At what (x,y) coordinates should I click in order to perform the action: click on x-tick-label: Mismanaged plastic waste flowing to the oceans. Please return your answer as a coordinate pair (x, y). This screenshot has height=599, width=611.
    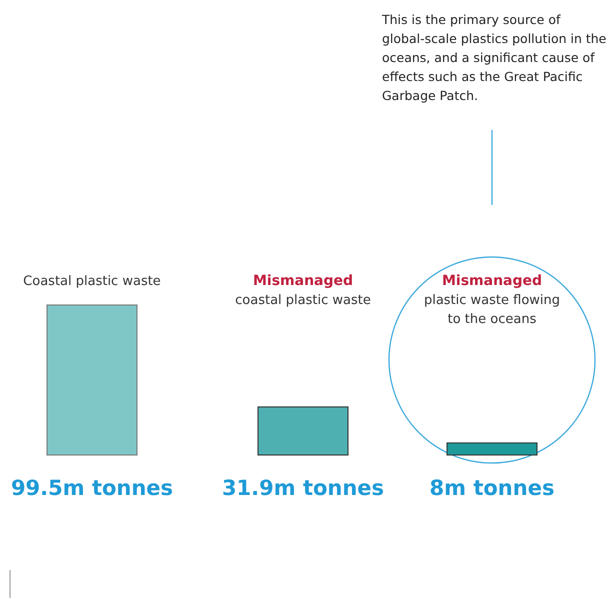
    Looking at the image, I should click on (492, 300).